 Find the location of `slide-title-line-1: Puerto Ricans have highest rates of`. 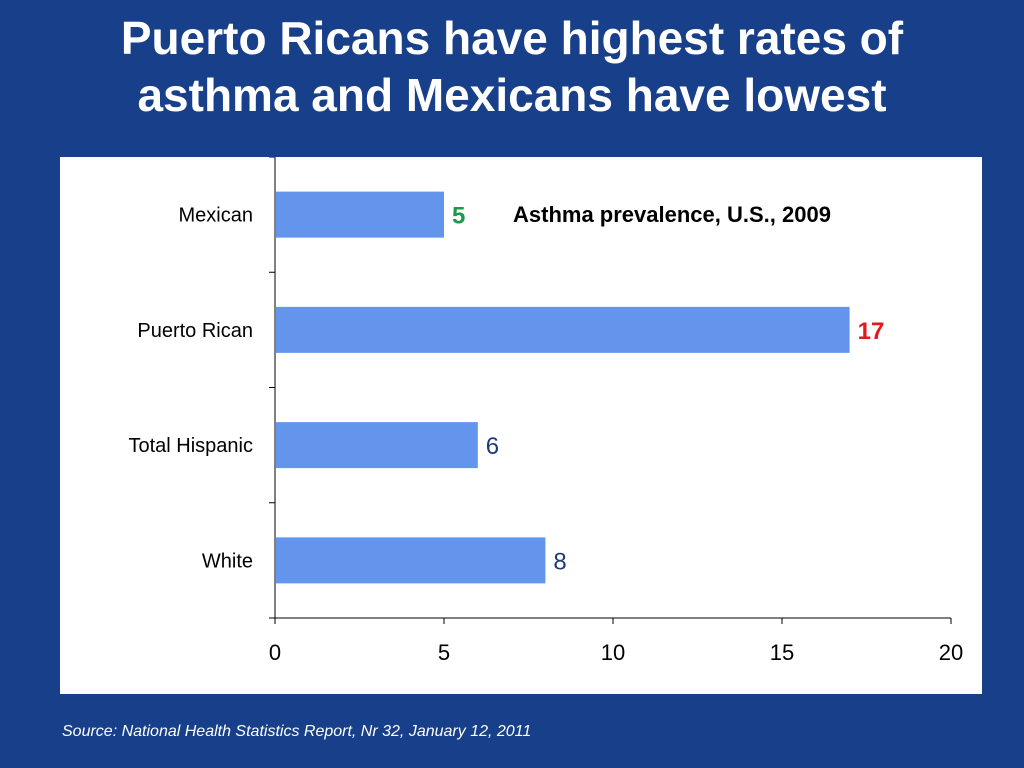

slide-title-line-1: Puerto Ricans have highest rates of is located at coordinates (512, 38).